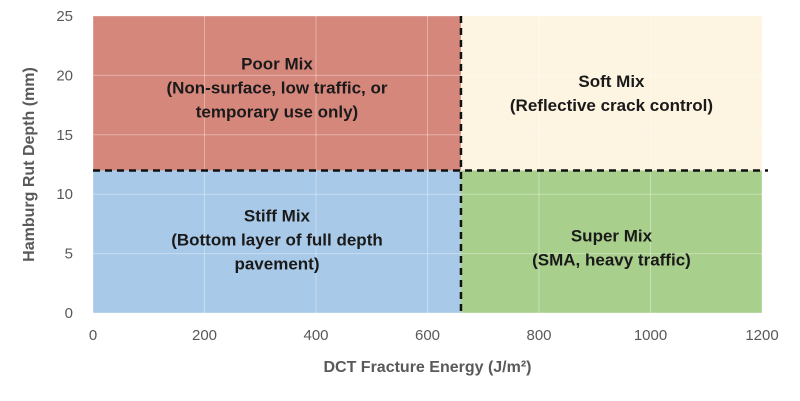  Describe the element at coordinates (315, 335) in the screenshot. I see `x-tick-label: 400` at that location.